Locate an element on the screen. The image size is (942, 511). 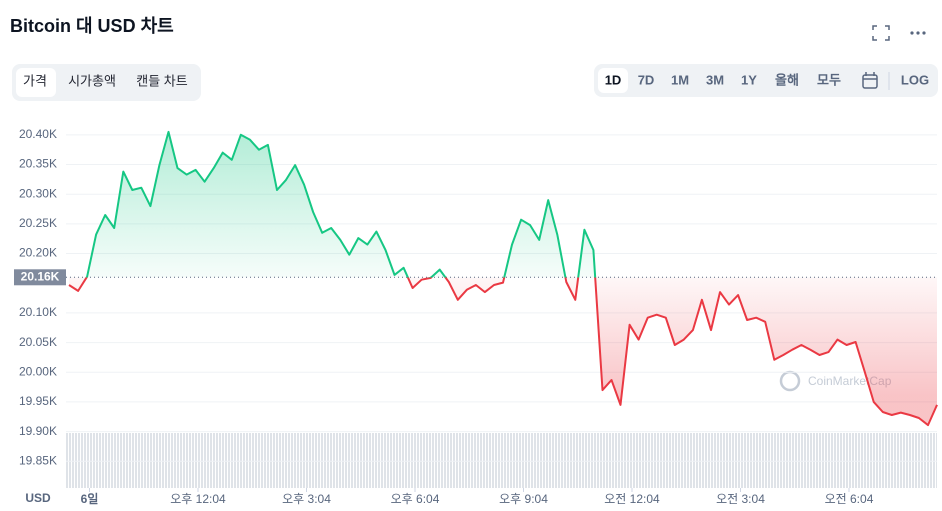
range-button: 7D is located at coordinates (646, 79).